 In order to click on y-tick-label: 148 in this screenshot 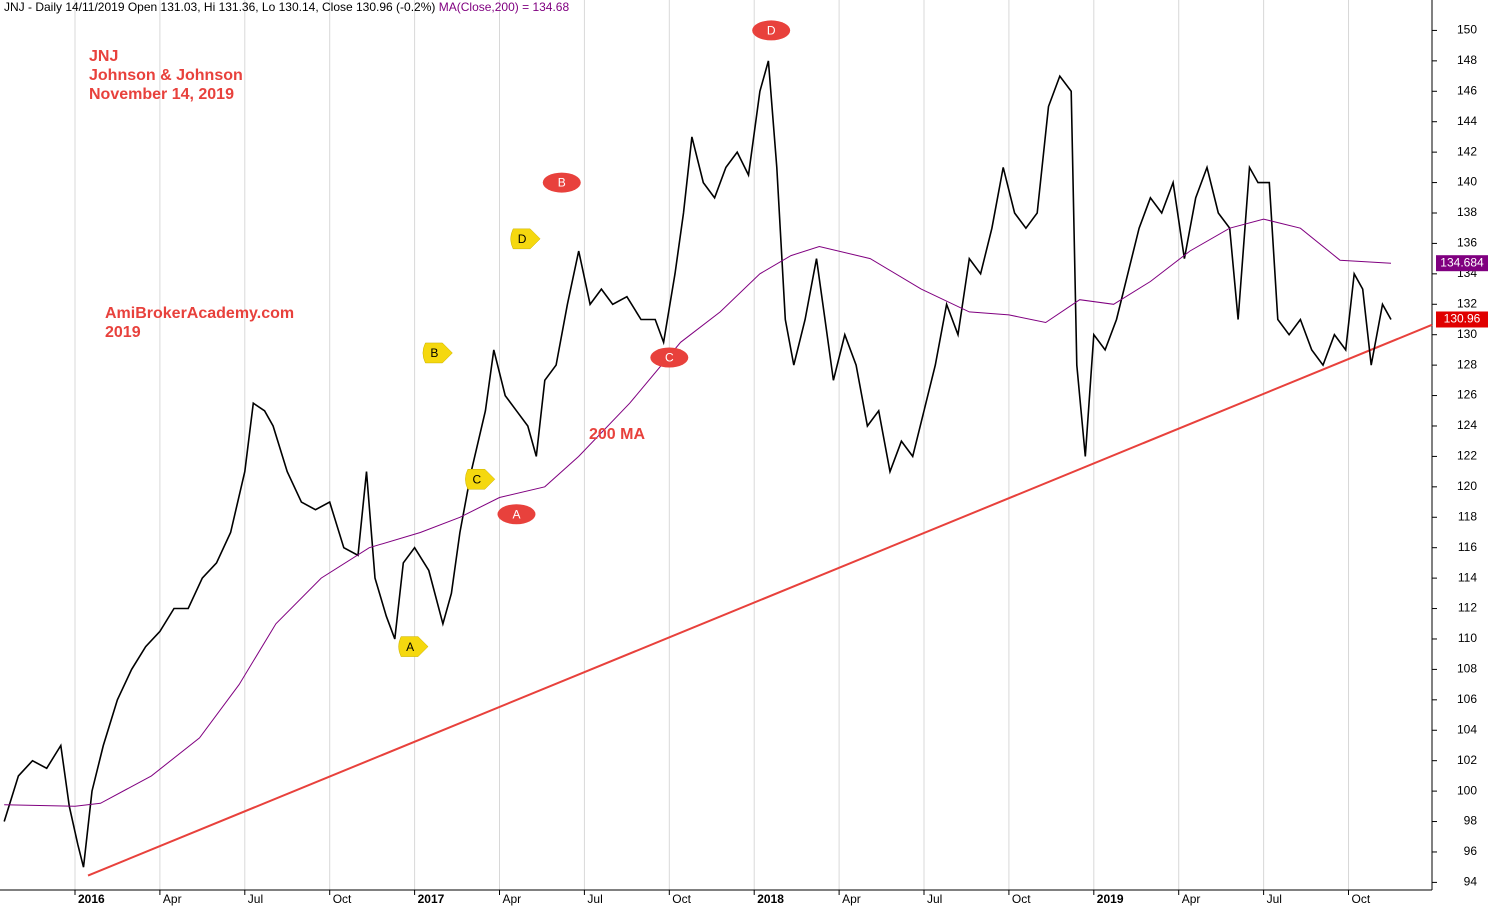, I will do `click(1467, 60)`.